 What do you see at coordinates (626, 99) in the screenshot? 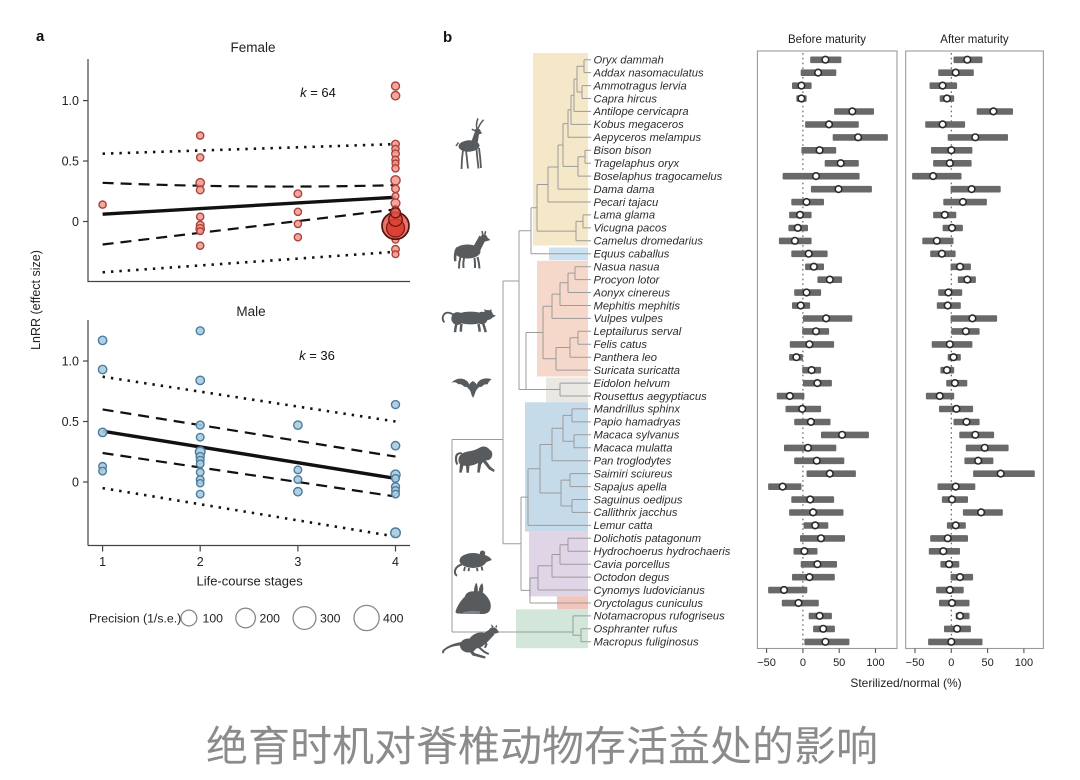
I see `svg-text: Capra hircus` at bounding box center [626, 99].